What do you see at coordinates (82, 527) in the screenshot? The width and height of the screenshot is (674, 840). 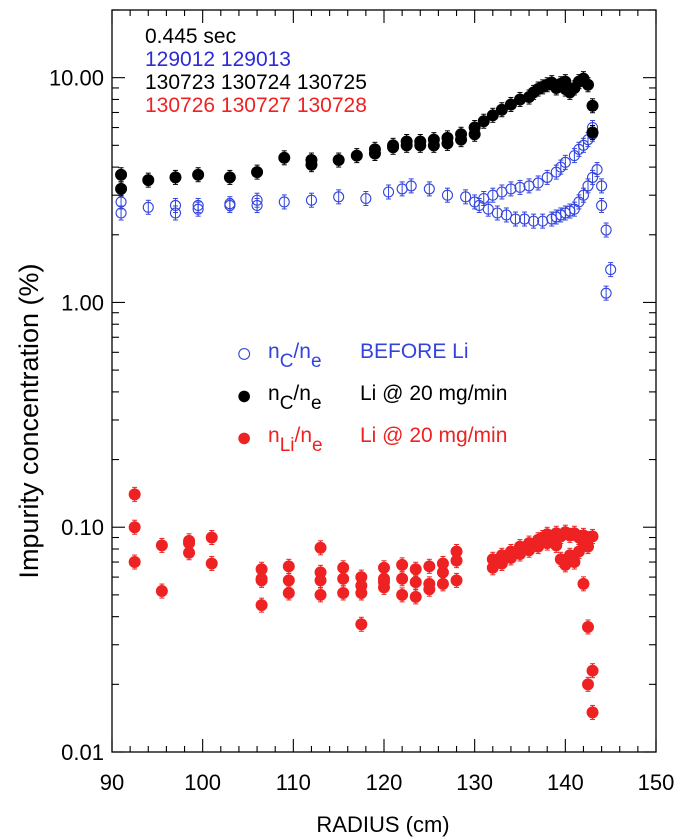 I see `y-tick-label: 0.10` at bounding box center [82, 527].